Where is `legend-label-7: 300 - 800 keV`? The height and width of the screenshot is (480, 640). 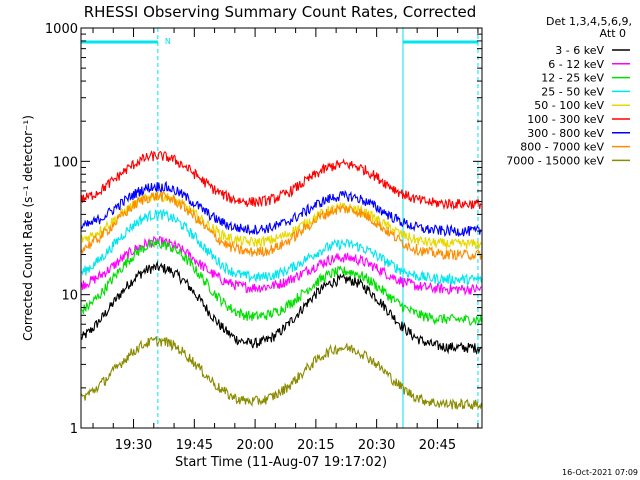 legend-label-7: 300 - 800 keV is located at coordinates (565, 133).